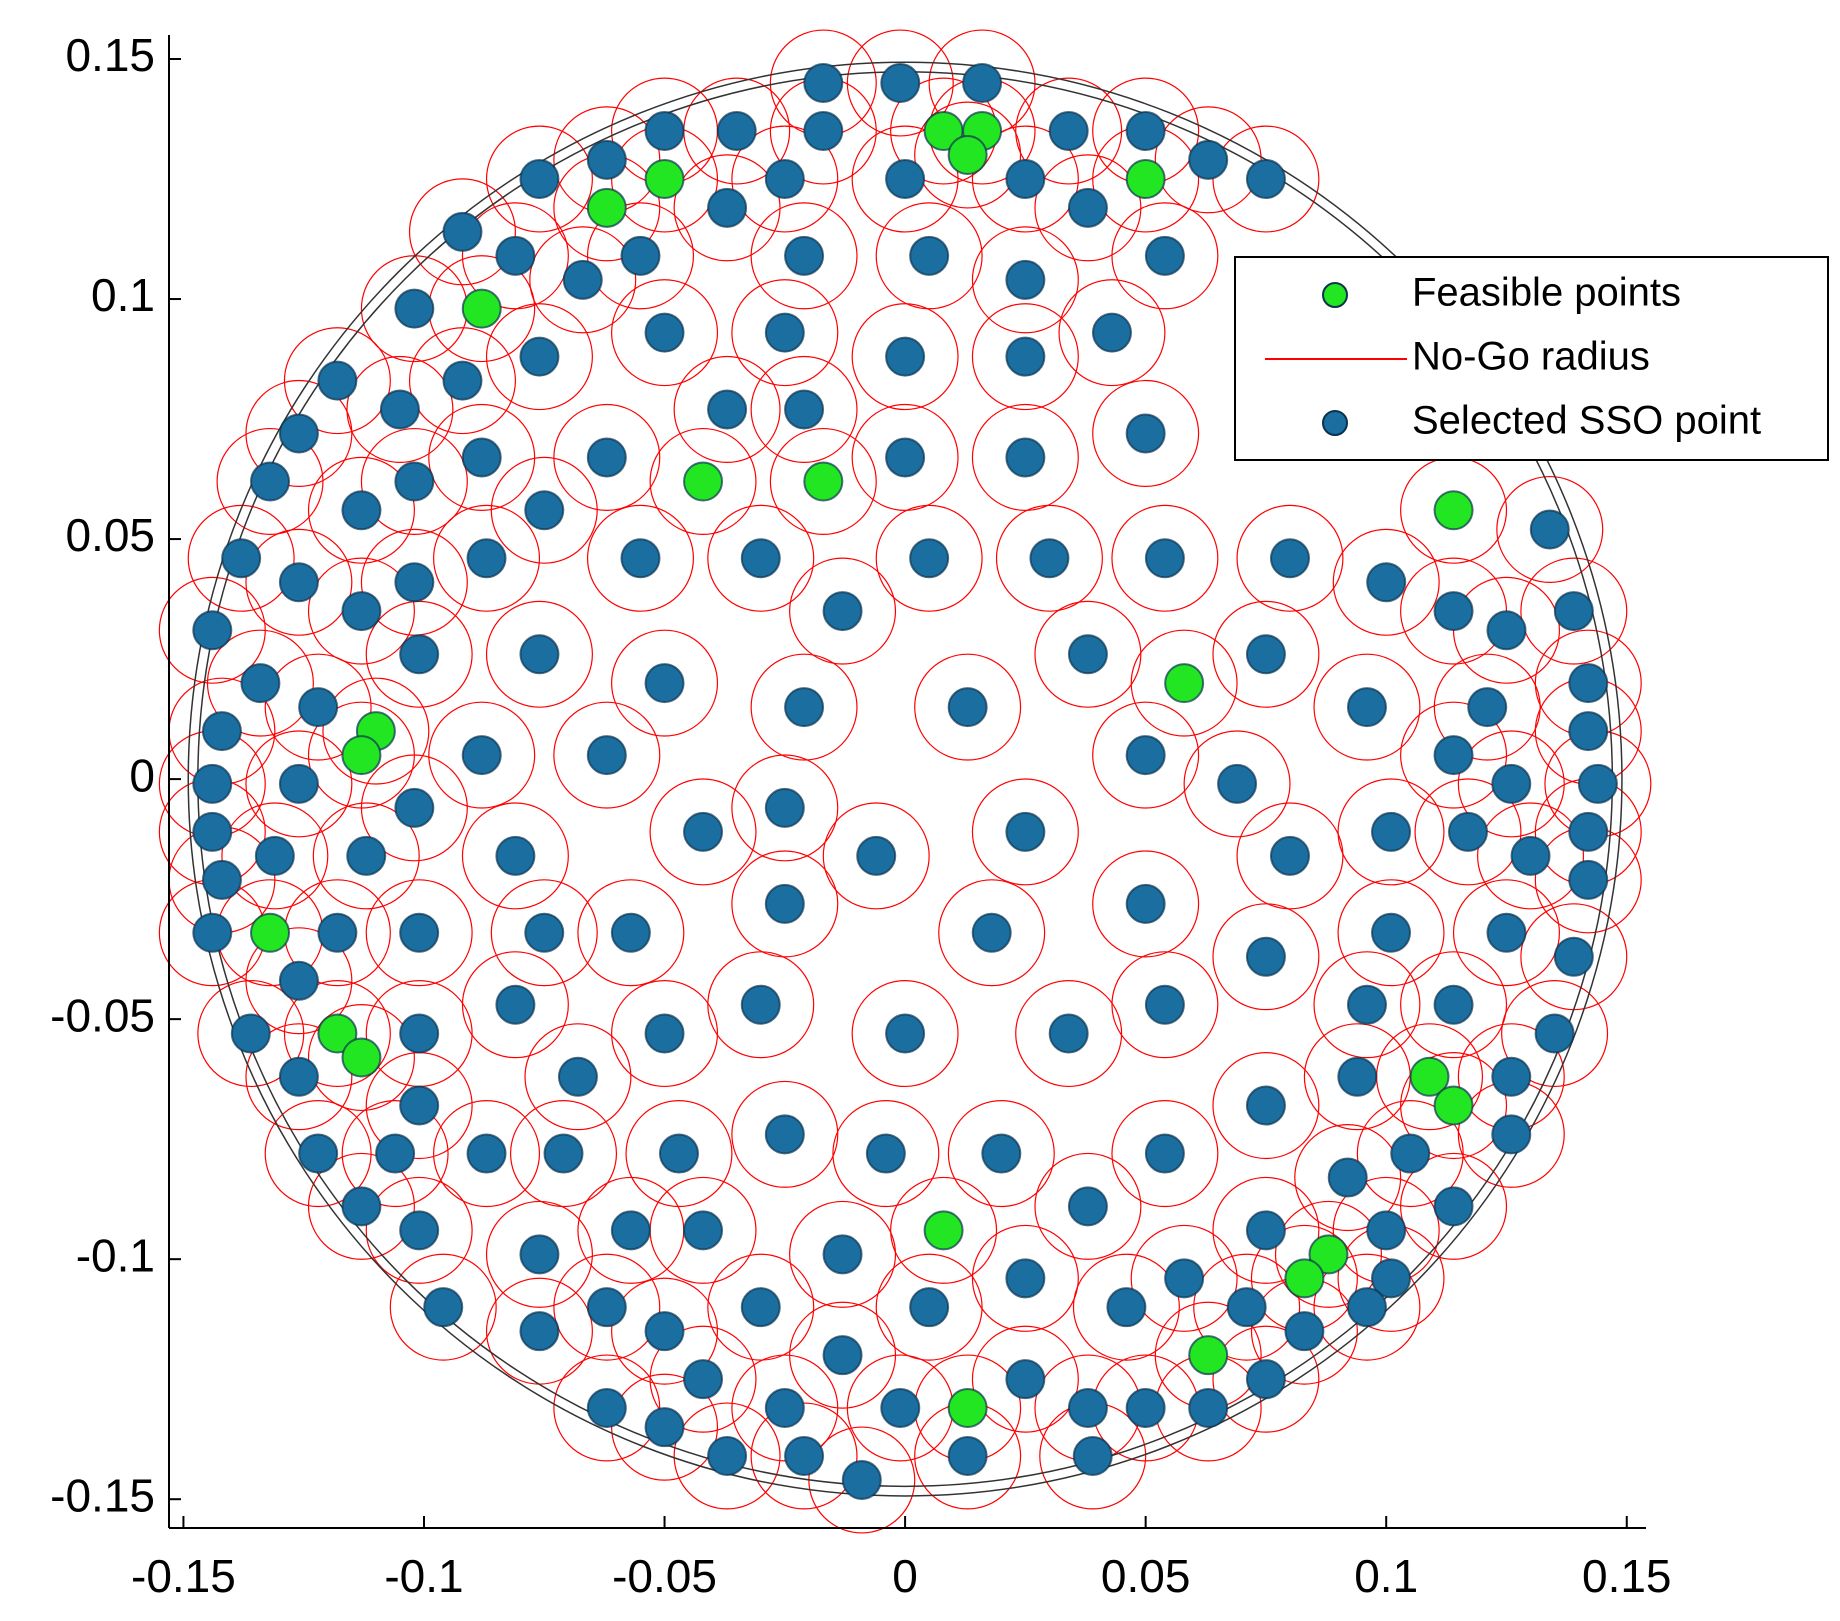 The image size is (1840, 1621). Describe the element at coordinates (110, 535) in the screenshot. I see `y-tick-label: 0.05` at that location.